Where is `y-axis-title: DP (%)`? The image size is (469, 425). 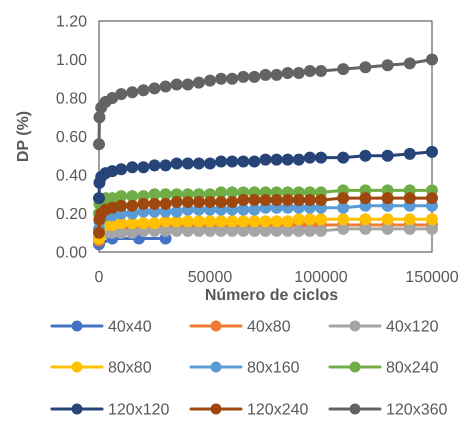 y-axis-title: DP (%) is located at coordinates (23, 136).